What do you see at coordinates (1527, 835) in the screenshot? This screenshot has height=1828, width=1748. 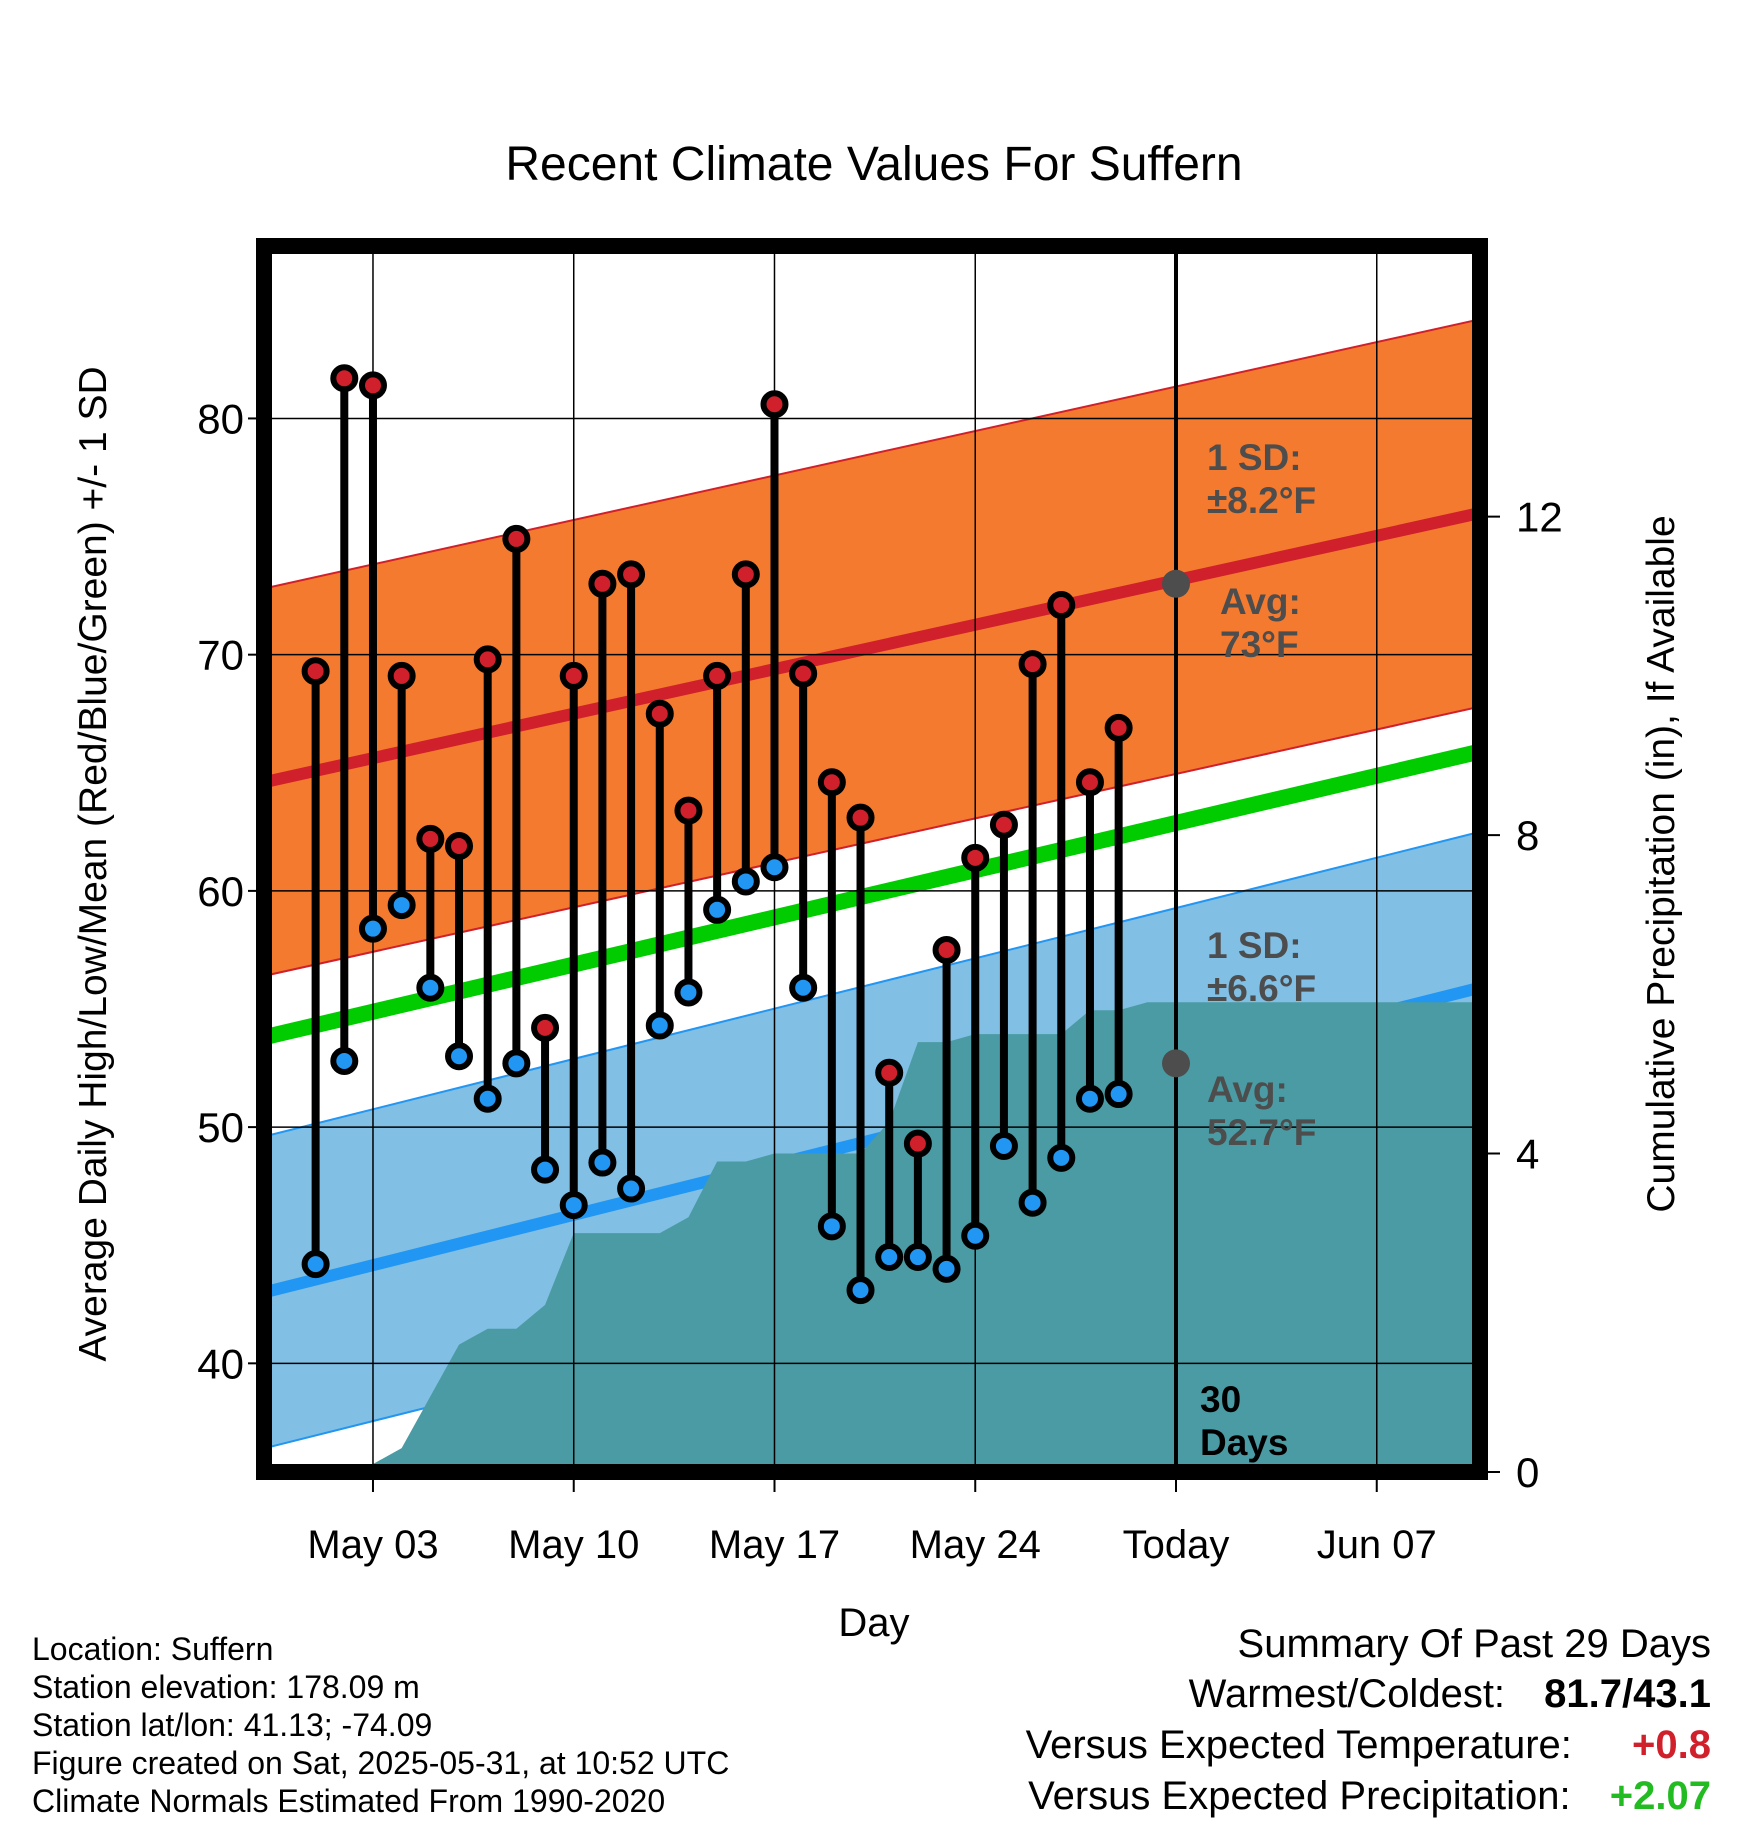 I see `y2-tick-label: 8` at bounding box center [1527, 835].